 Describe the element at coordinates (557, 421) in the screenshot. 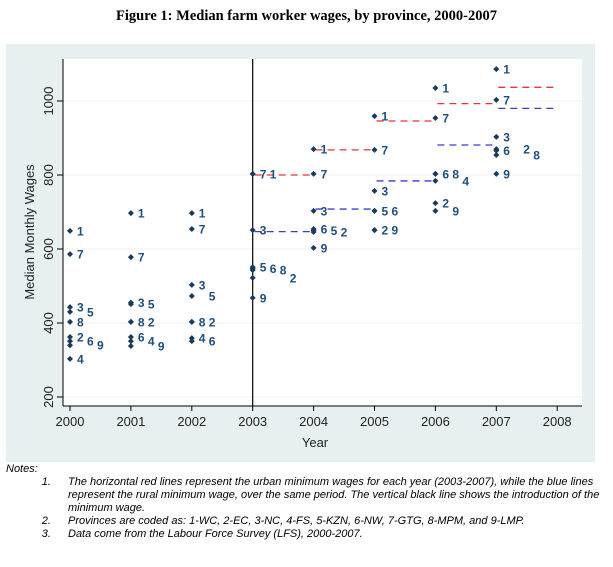

I see `x-tick-label: 2008` at that location.